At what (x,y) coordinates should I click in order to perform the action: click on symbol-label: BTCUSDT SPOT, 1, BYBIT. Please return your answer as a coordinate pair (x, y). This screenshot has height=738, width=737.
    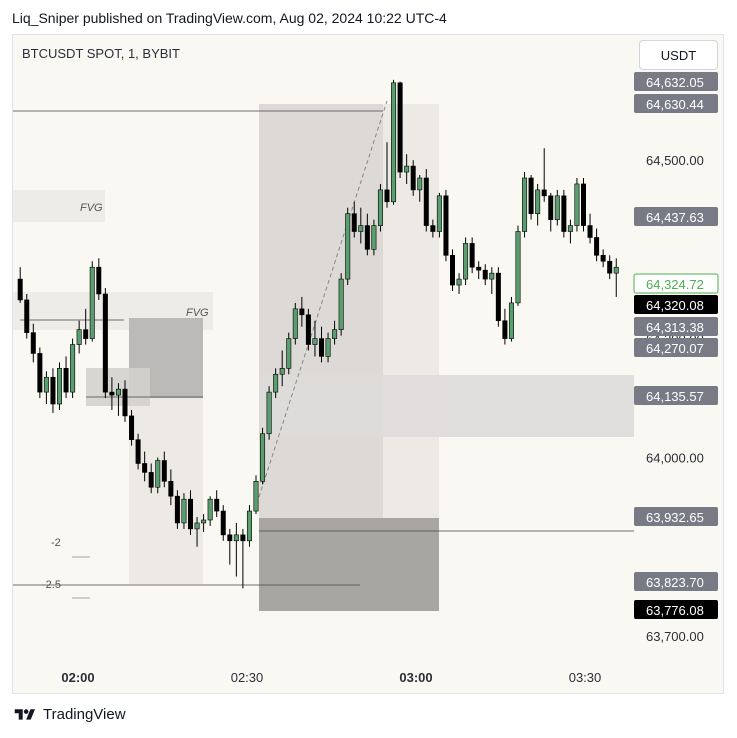
    Looking at the image, I should click on (101, 53).